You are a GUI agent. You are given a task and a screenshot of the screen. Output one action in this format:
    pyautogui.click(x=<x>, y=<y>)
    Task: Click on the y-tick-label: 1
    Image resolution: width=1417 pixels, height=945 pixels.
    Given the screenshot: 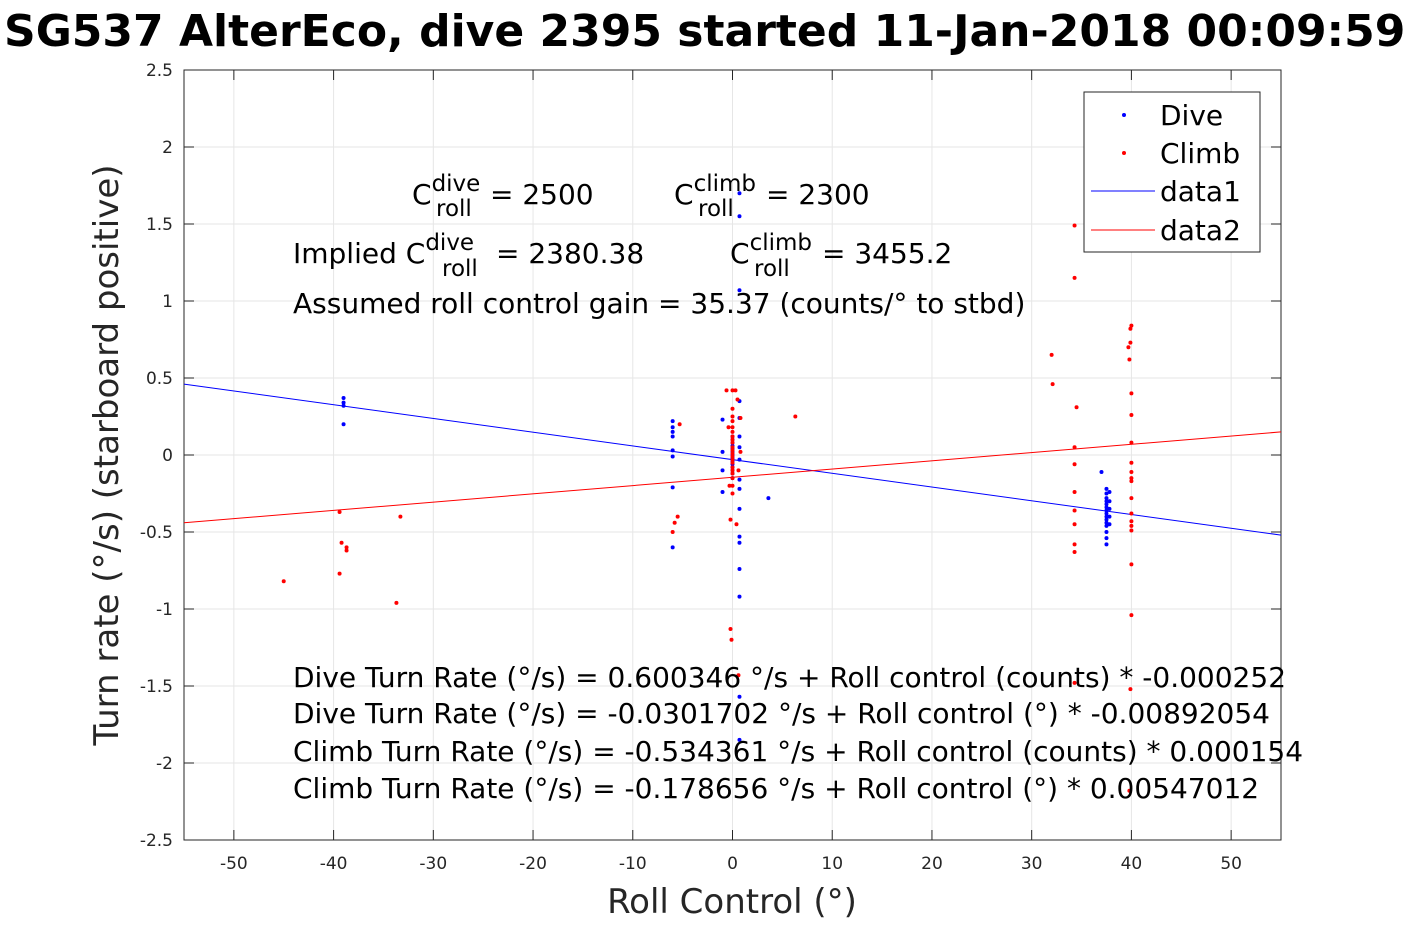 What is the action you would take?
    pyautogui.click(x=167, y=302)
    